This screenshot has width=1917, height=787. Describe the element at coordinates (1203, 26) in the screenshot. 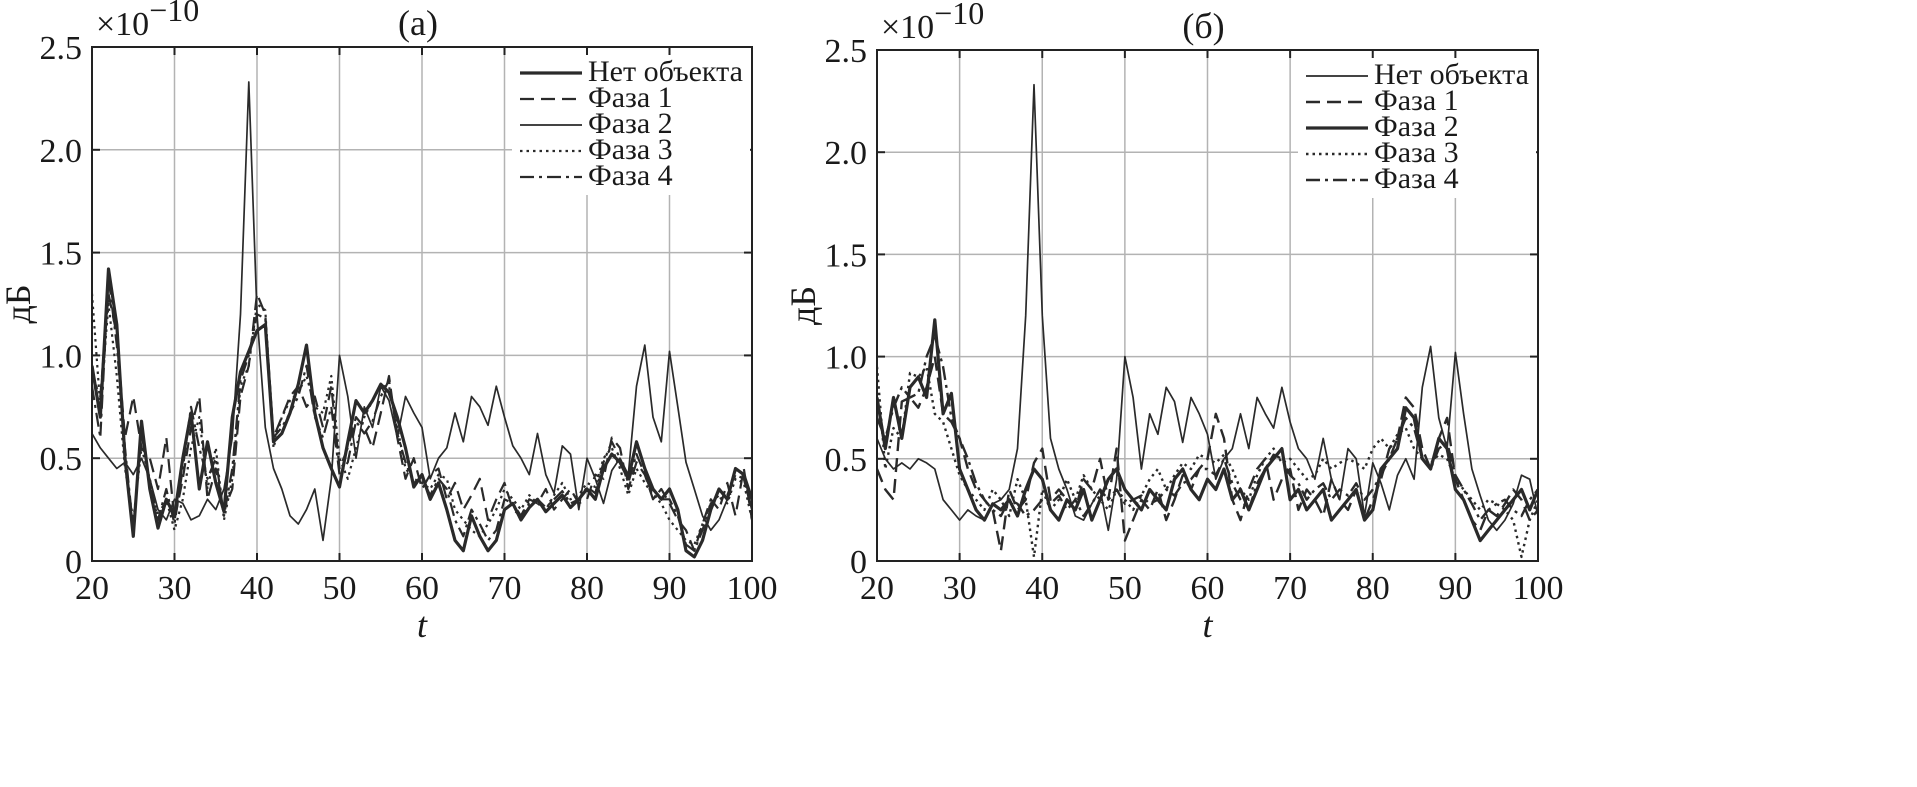

I see `chart-title: (б)` at that location.